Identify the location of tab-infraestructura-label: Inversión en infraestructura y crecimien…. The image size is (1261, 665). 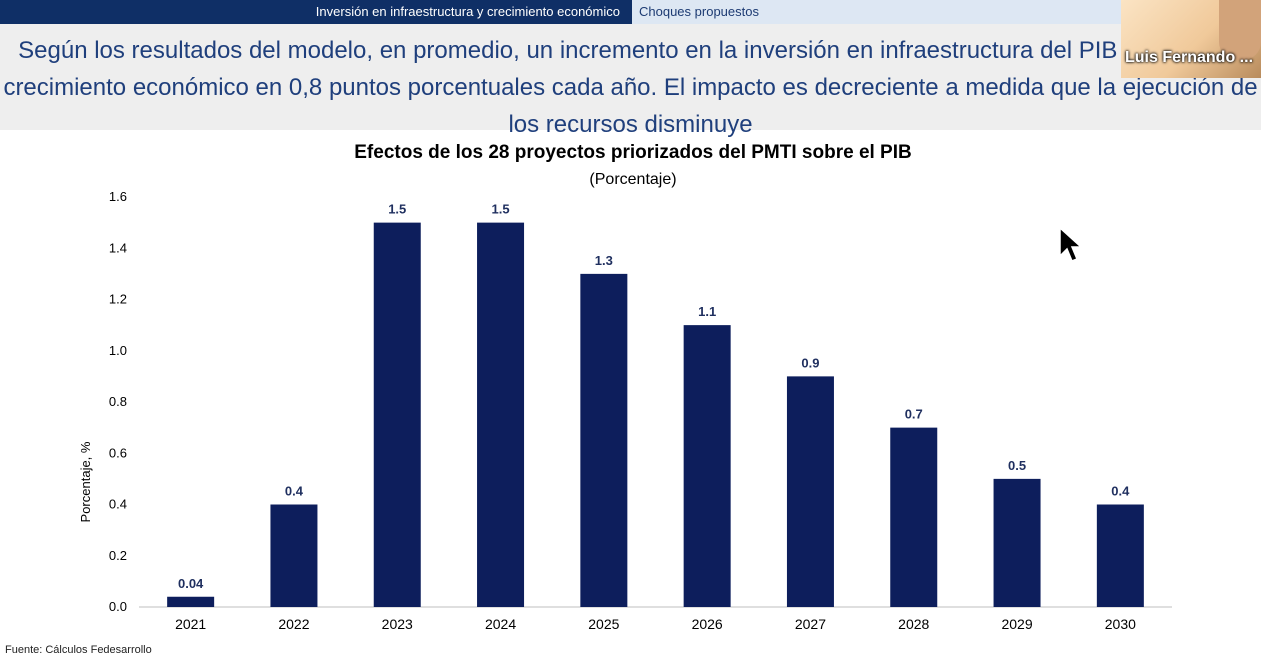
(467, 11).